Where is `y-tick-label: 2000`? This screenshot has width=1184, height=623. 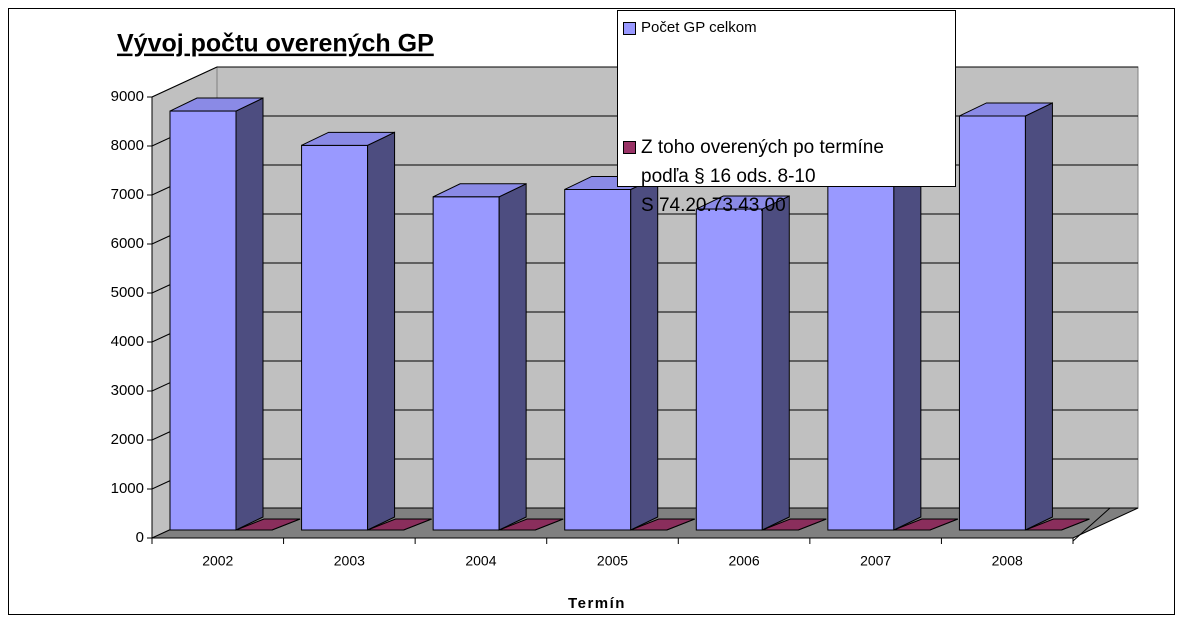 y-tick-label: 2000 is located at coordinates (127, 439).